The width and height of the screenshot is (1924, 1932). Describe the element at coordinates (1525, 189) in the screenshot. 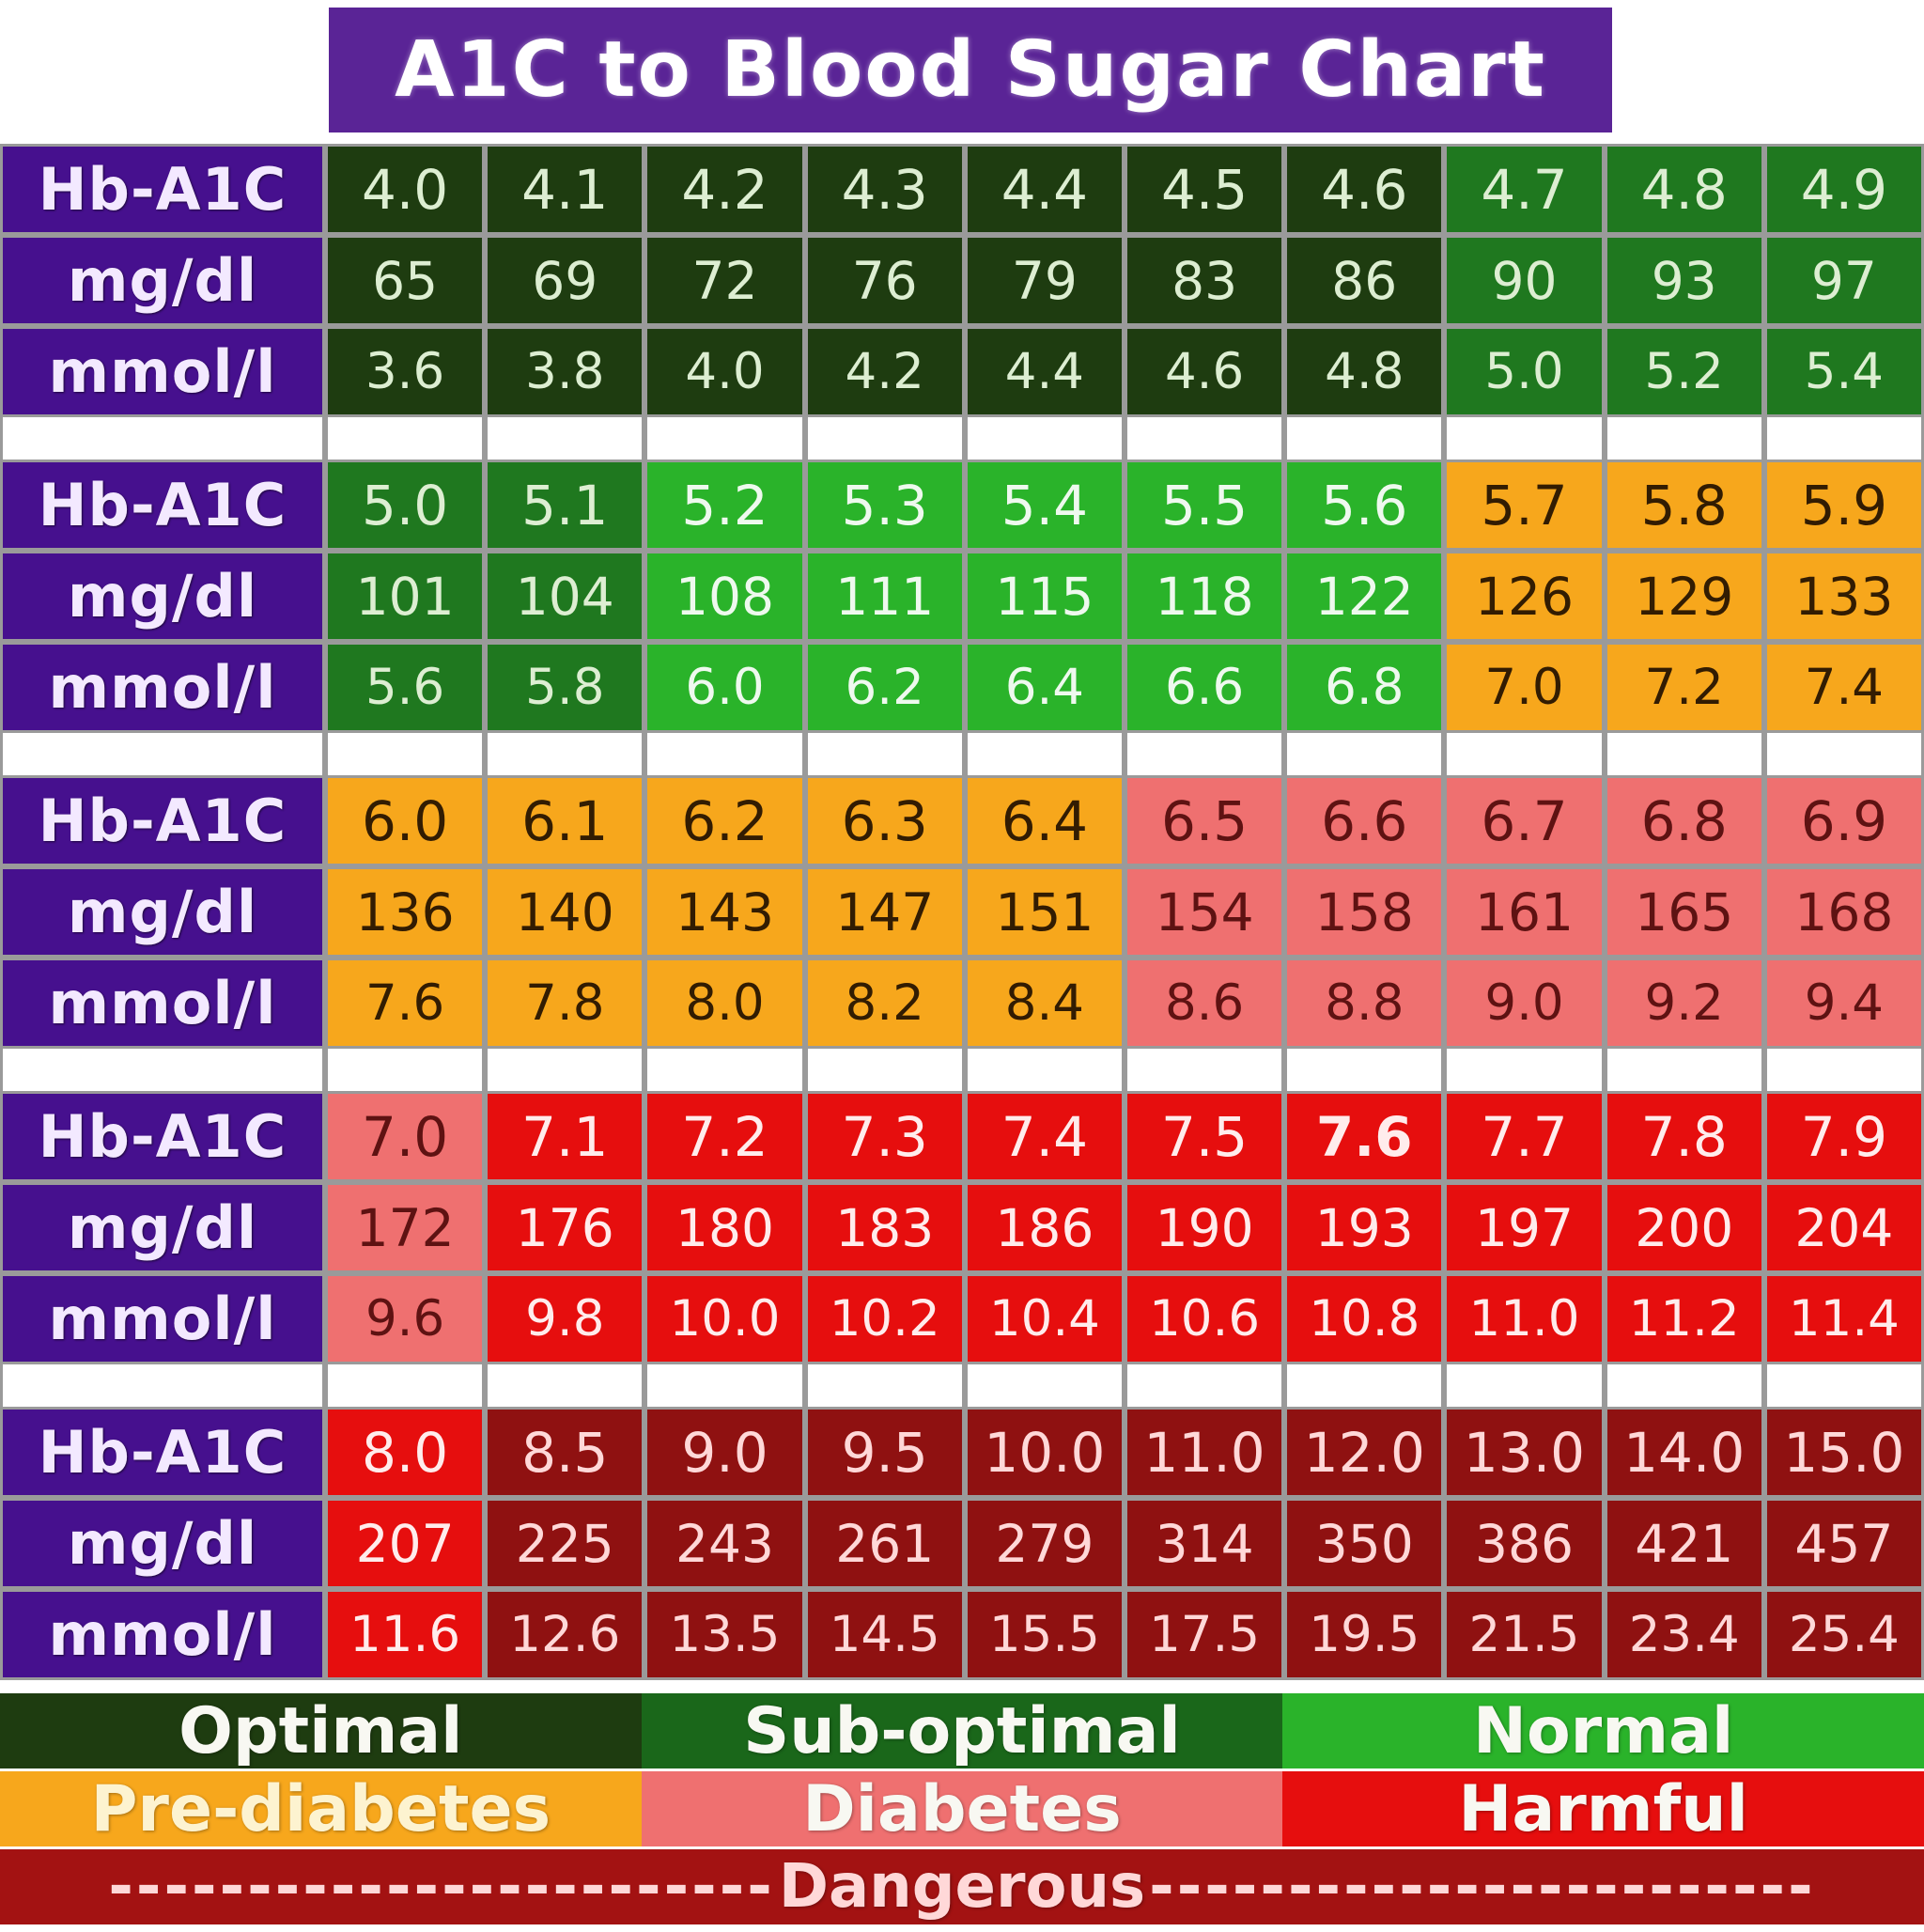

I see `table-cell: 4.7` at that location.